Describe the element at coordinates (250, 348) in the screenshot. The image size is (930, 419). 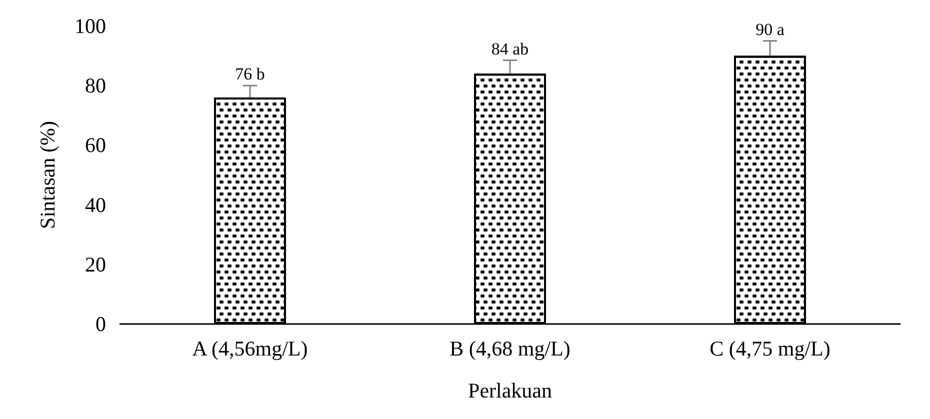
I see `x-tick-label: A (4,56mg/L)` at that location.